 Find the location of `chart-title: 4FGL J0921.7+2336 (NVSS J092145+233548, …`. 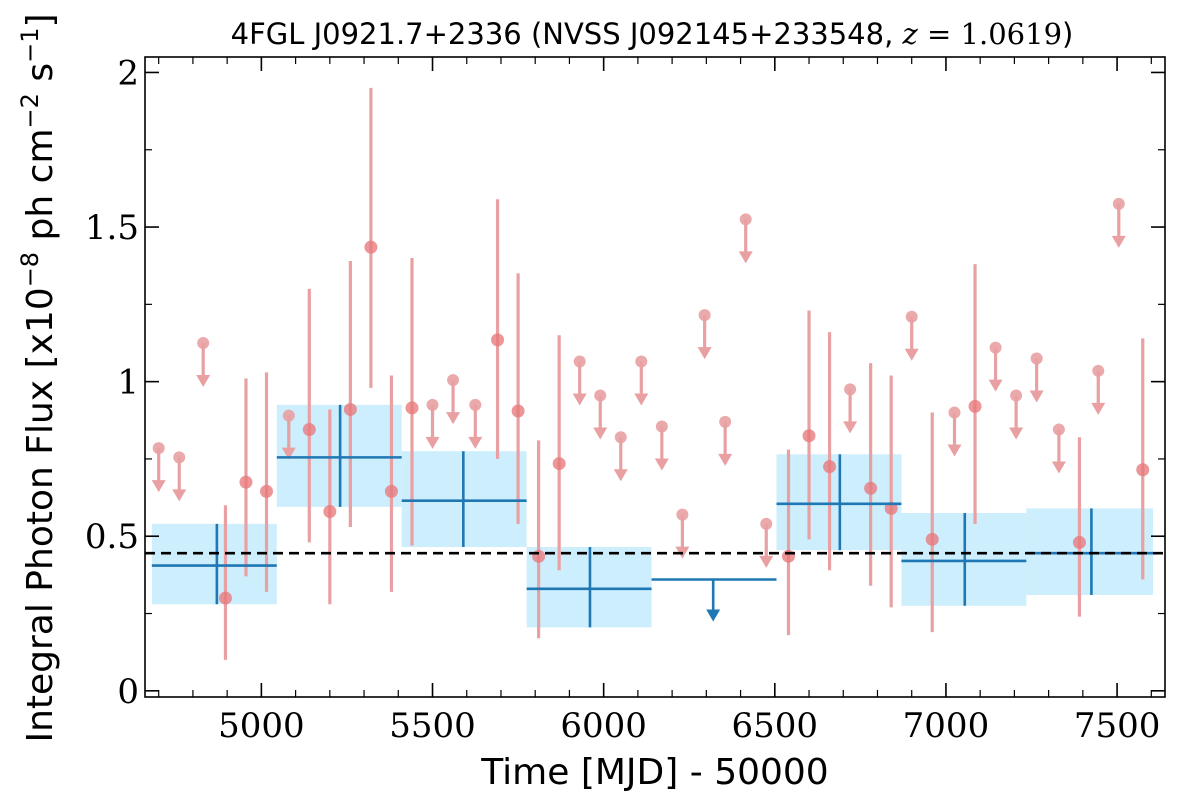

chart-title: 4FGL J0921.7+2336 (NVSS J092145+233548, … is located at coordinates (652, 34).